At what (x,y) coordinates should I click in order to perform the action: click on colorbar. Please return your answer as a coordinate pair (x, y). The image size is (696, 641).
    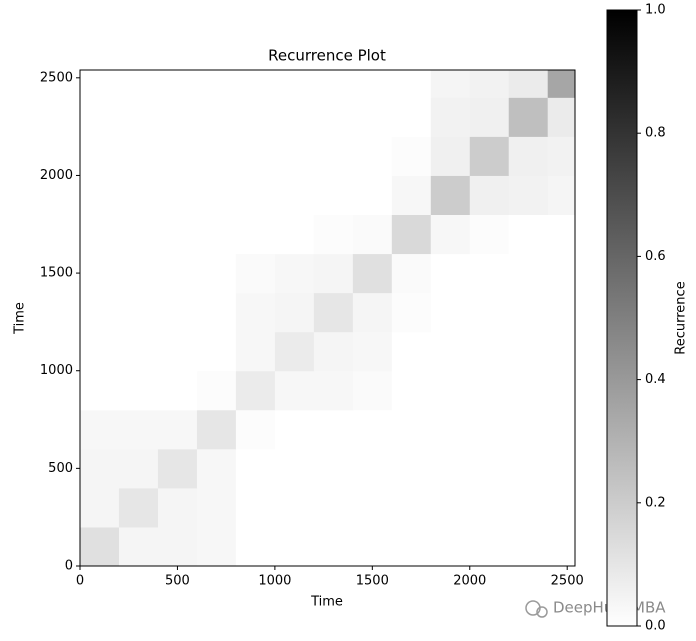
    Looking at the image, I should click on (622, 318).